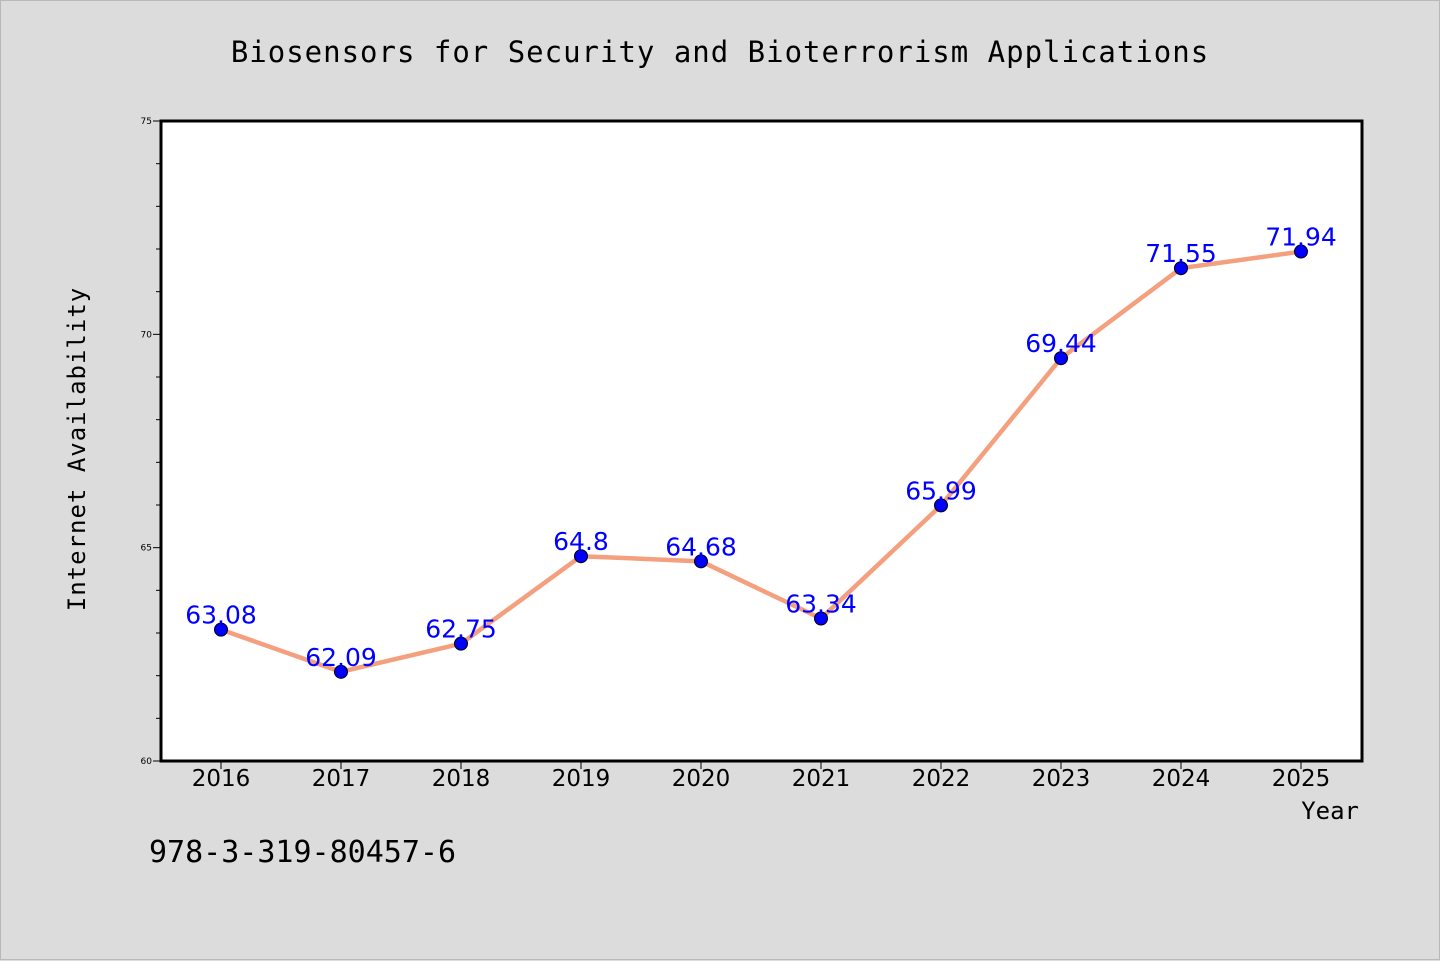 The image size is (1440, 961). Describe the element at coordinates (147, 762) in the screenshot. I see `y-tick-label: 60` at that location.